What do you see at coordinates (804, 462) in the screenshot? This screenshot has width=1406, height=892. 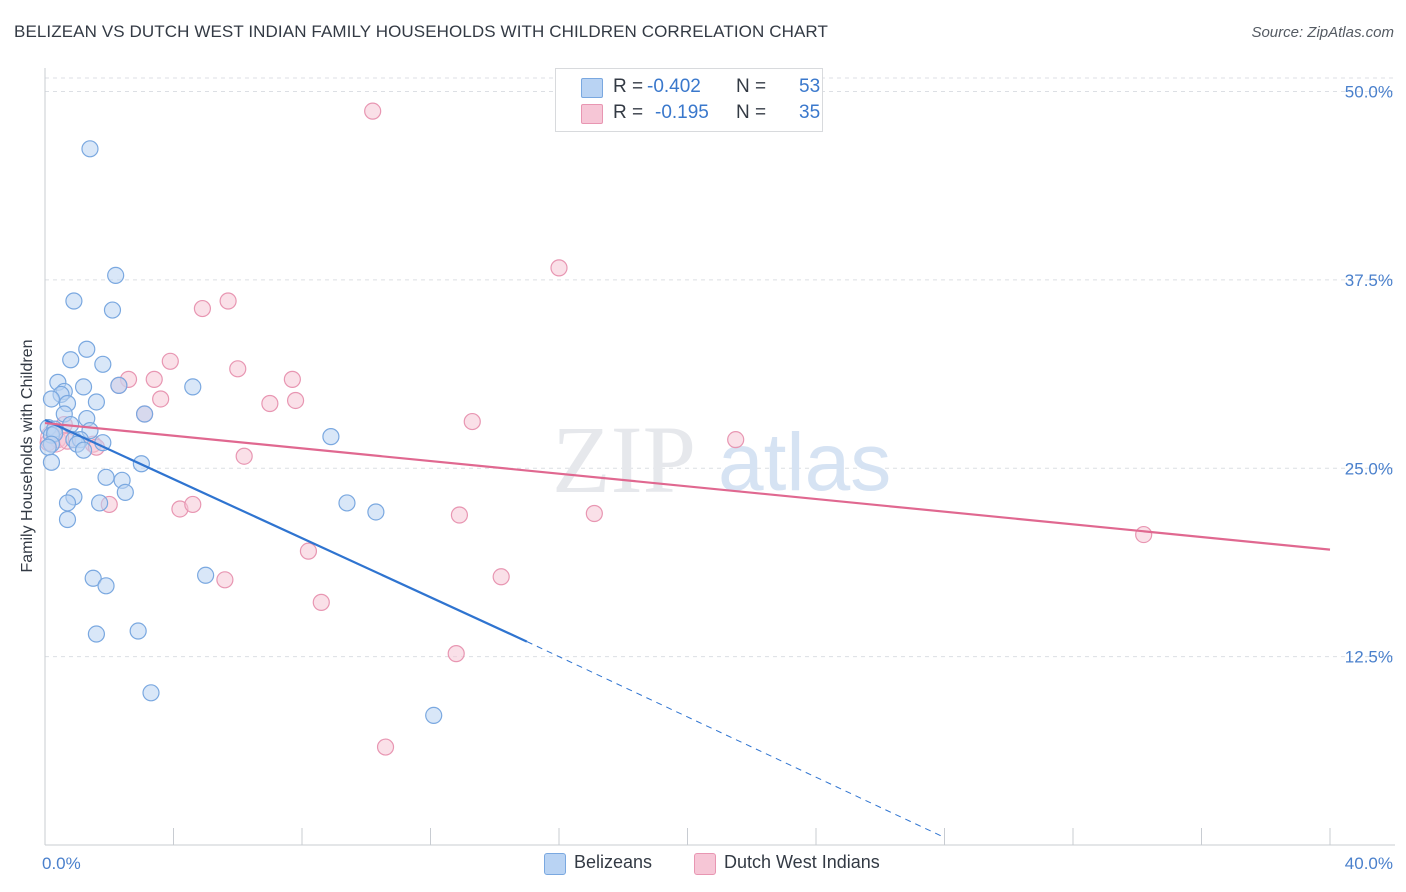 I see `watermark-atlas: atlas` at bounding box center [804, 462].